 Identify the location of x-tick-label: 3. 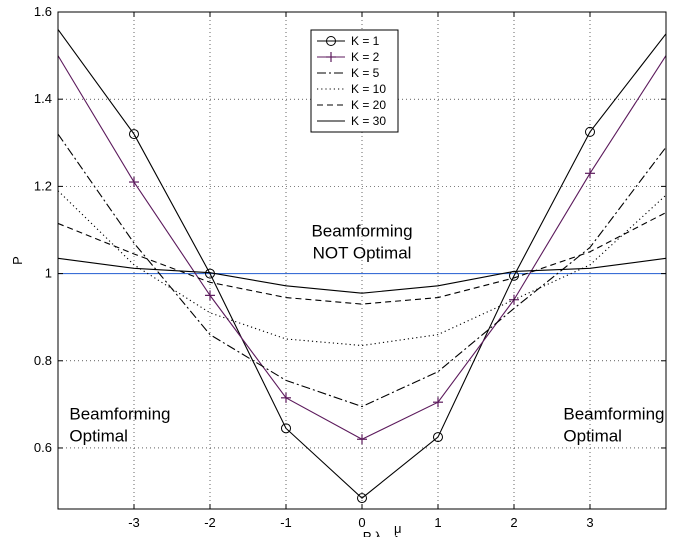
(589, 522).